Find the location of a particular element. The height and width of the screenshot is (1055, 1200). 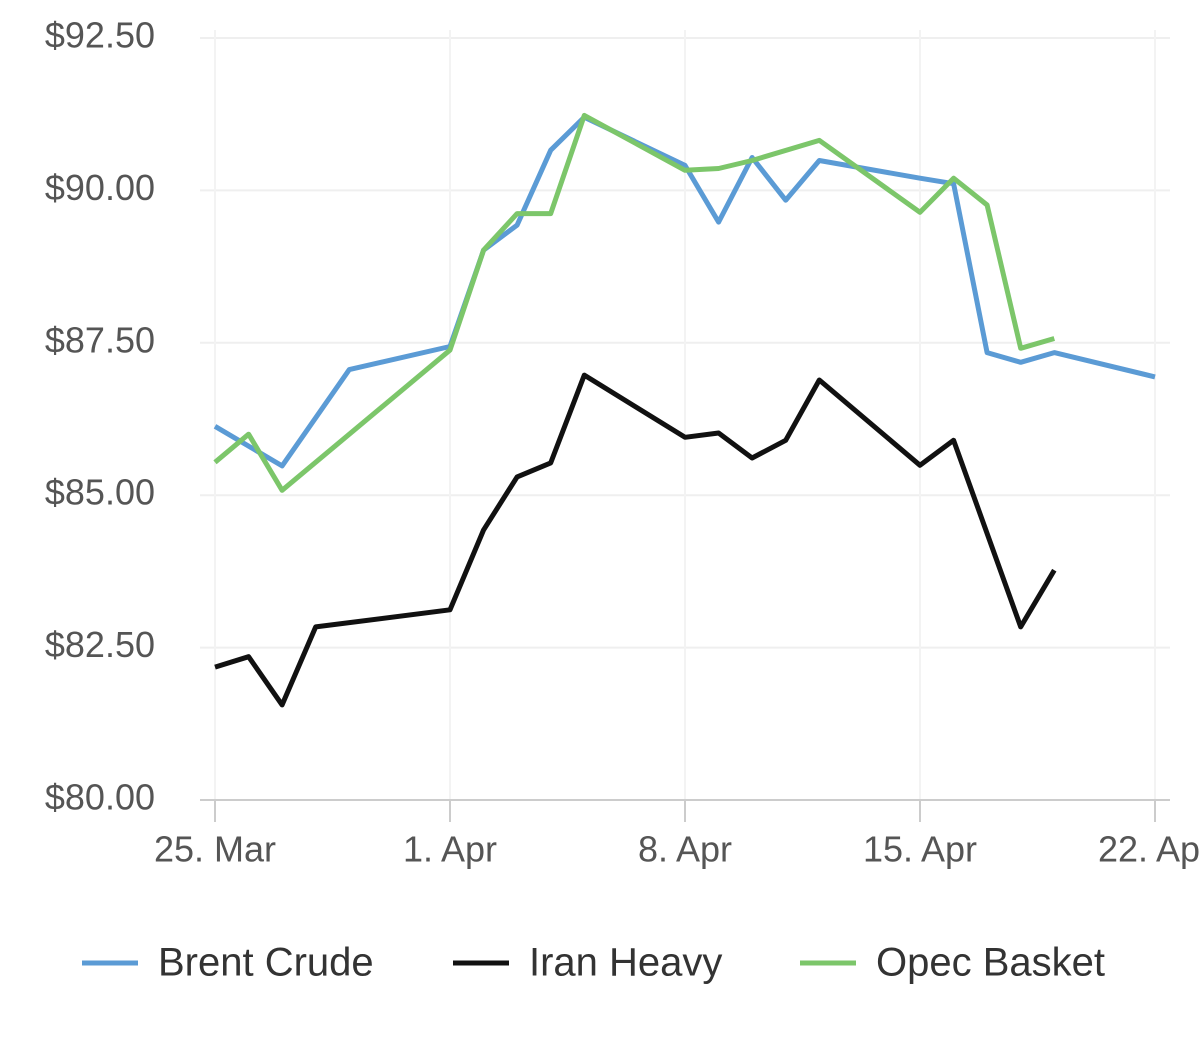

legend-item: Iran Heavy is located at coordinates (587, 963).